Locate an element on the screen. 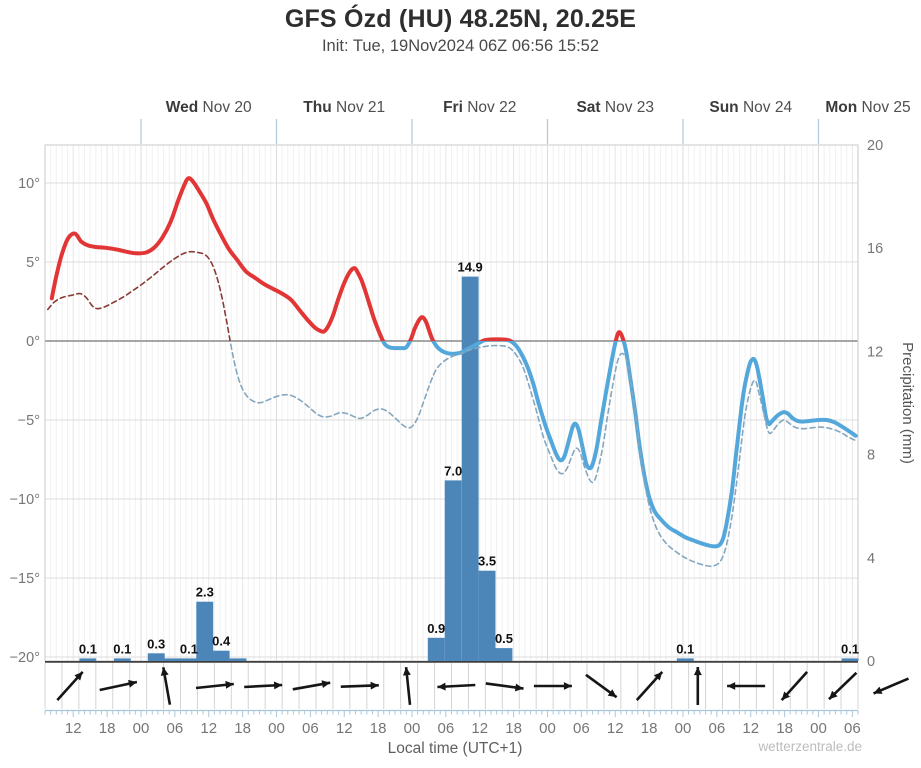  temp-tick-label: −15° is located at coordinates (25, 579).